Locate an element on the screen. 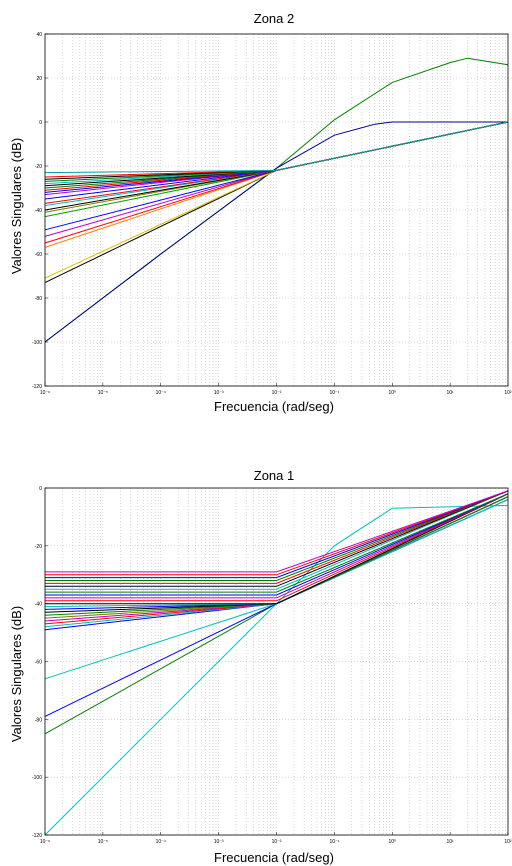 This screenshot has height=866, width=512. chart-title: Zona 1 is located at coordinates (274, 475).